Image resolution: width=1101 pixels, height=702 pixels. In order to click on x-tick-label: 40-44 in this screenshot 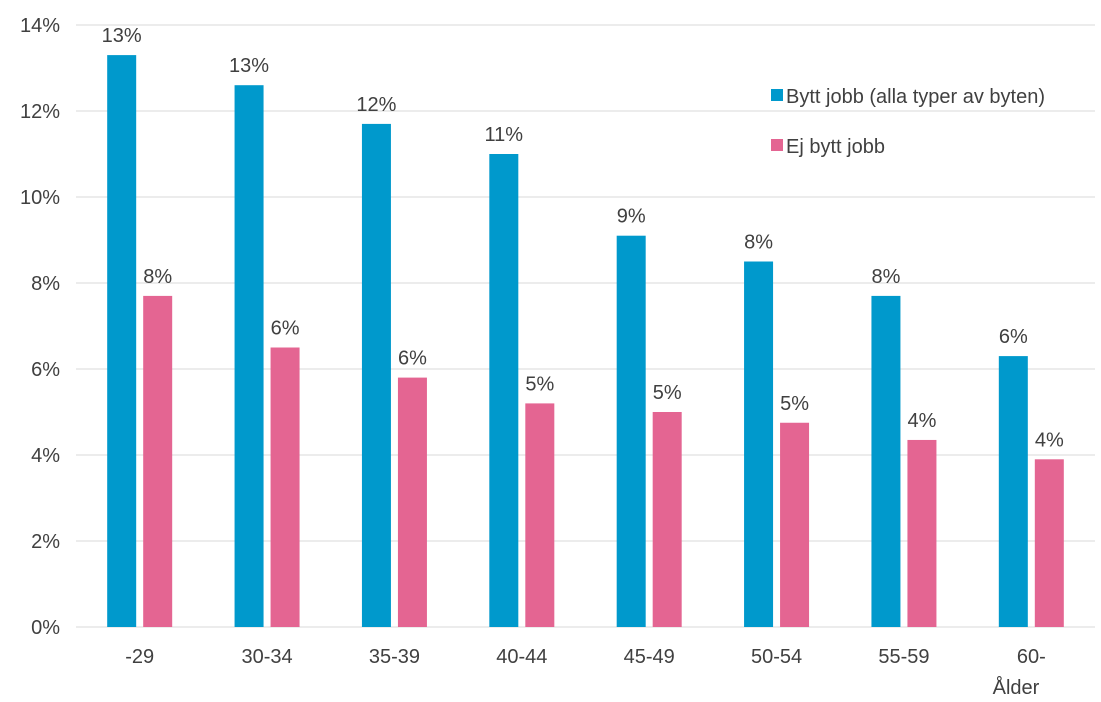, I will do `click(521, 657)`.